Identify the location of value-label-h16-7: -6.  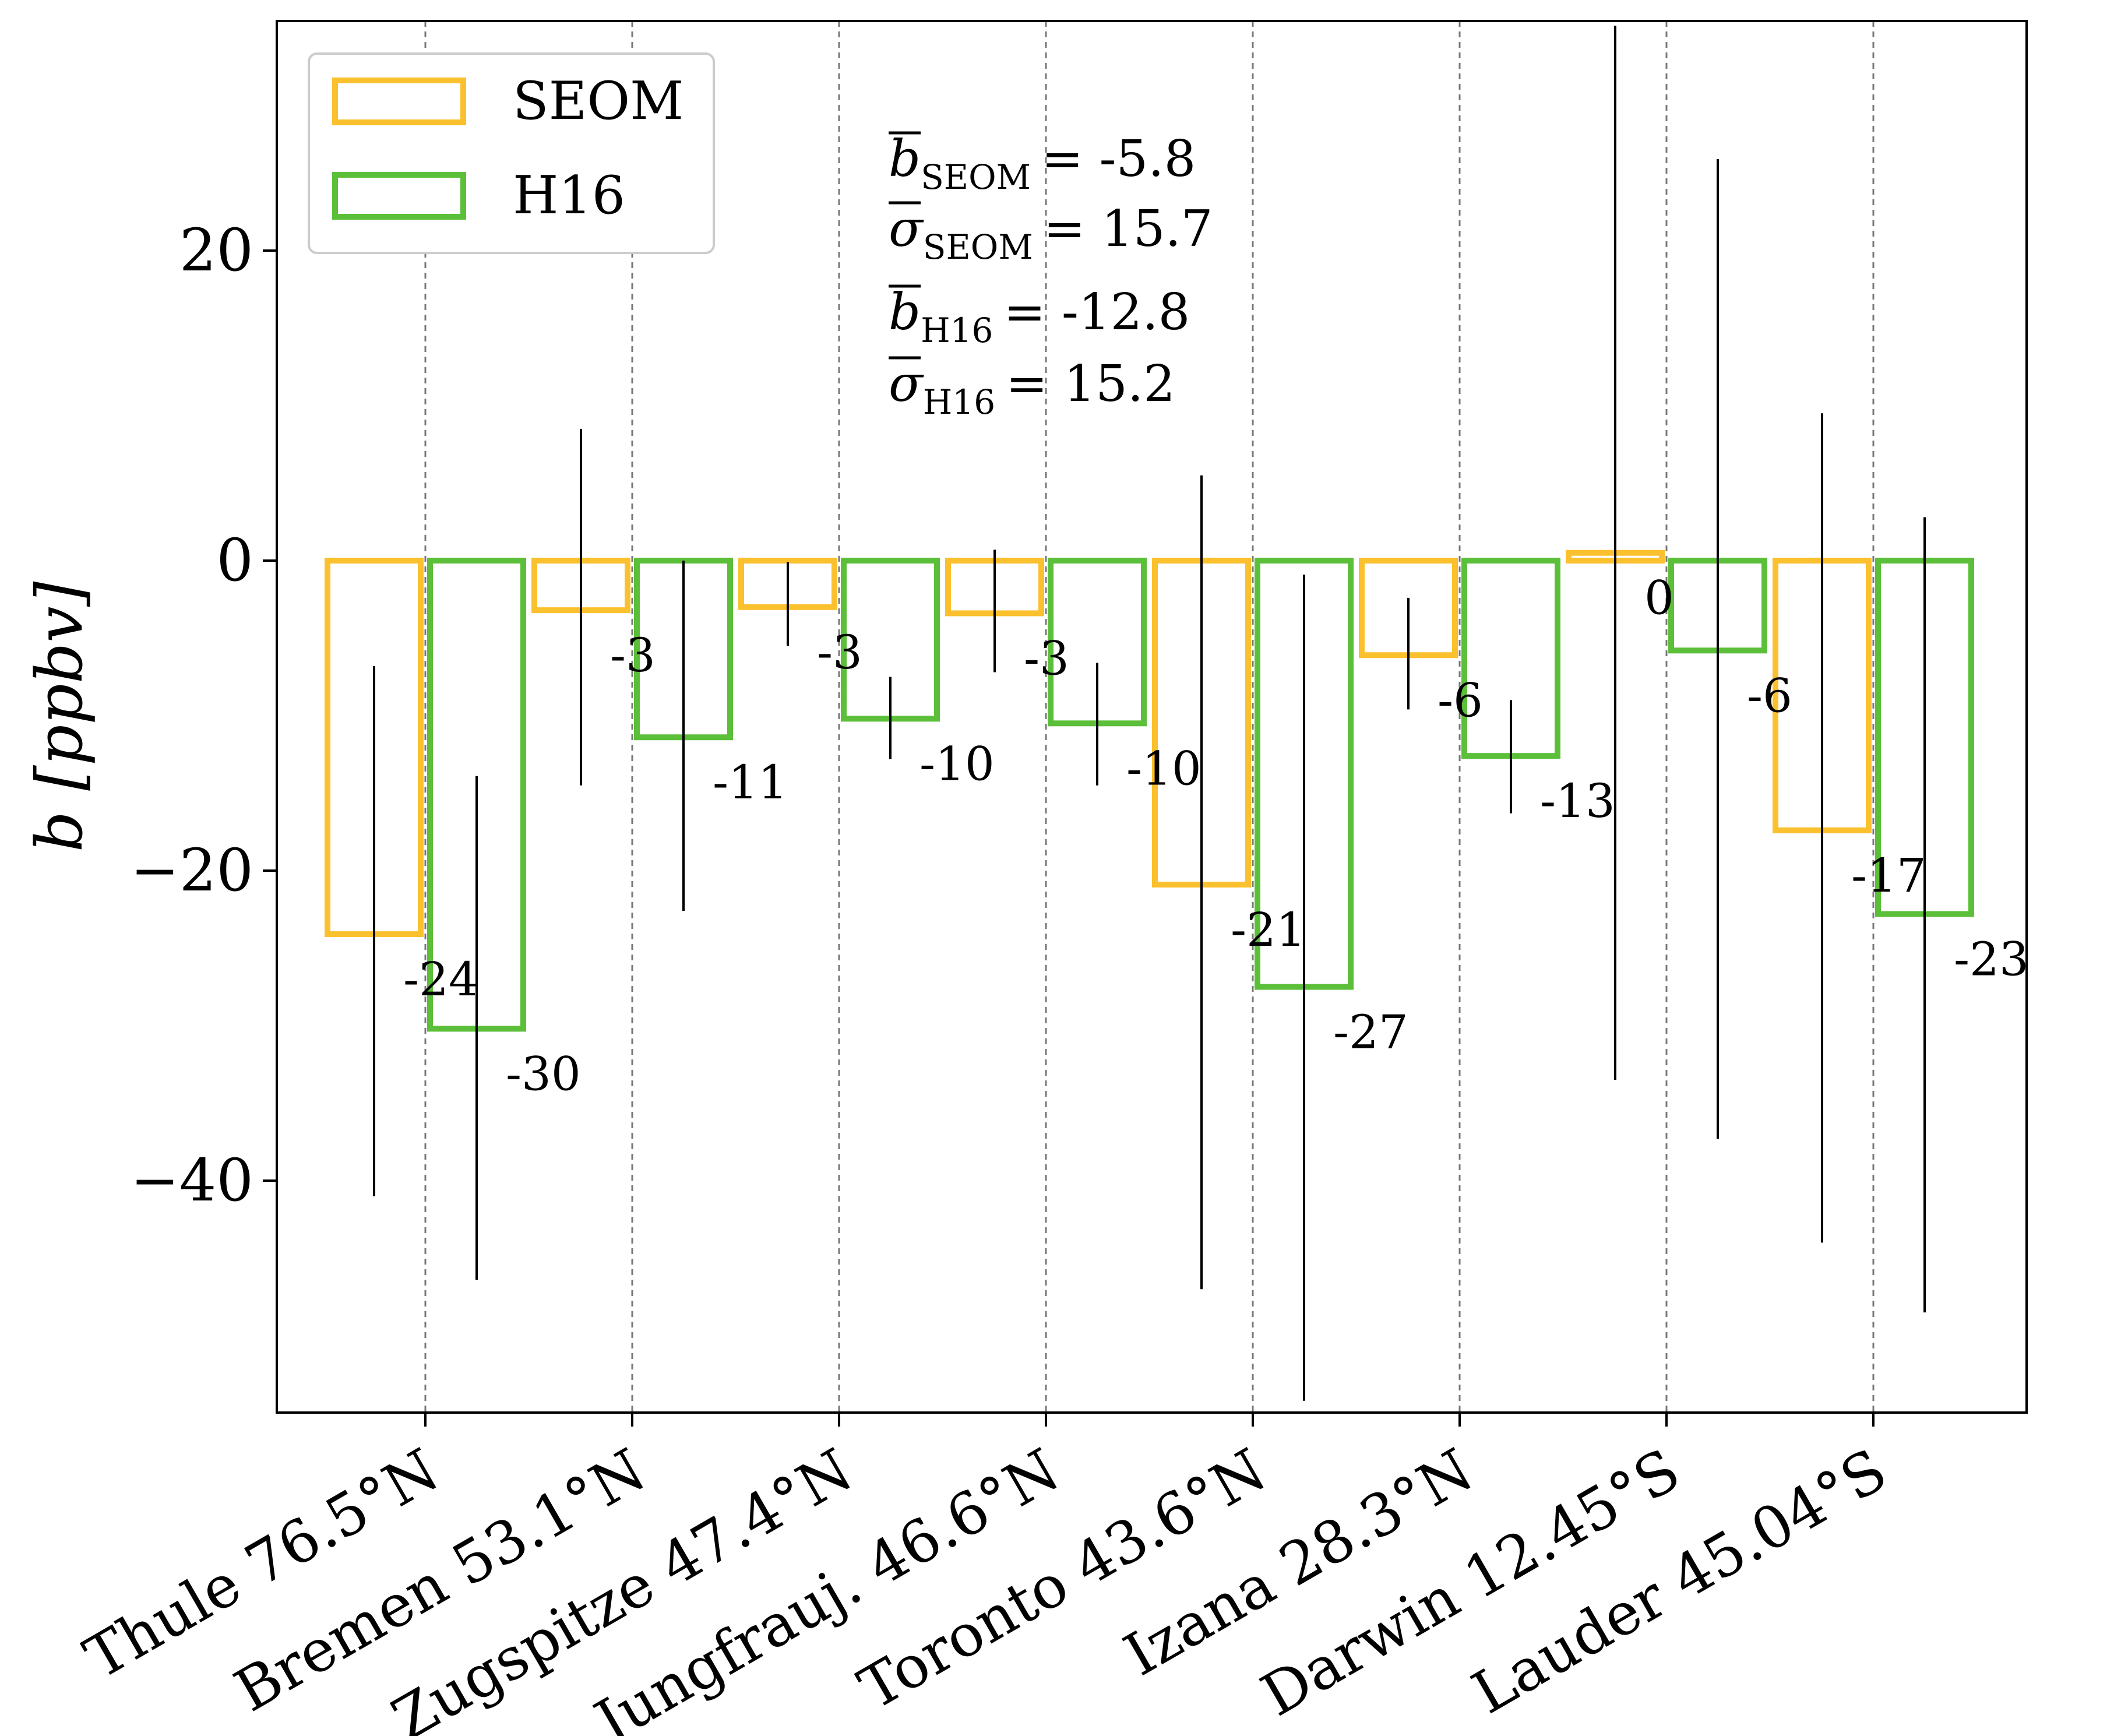
(1769, 696).